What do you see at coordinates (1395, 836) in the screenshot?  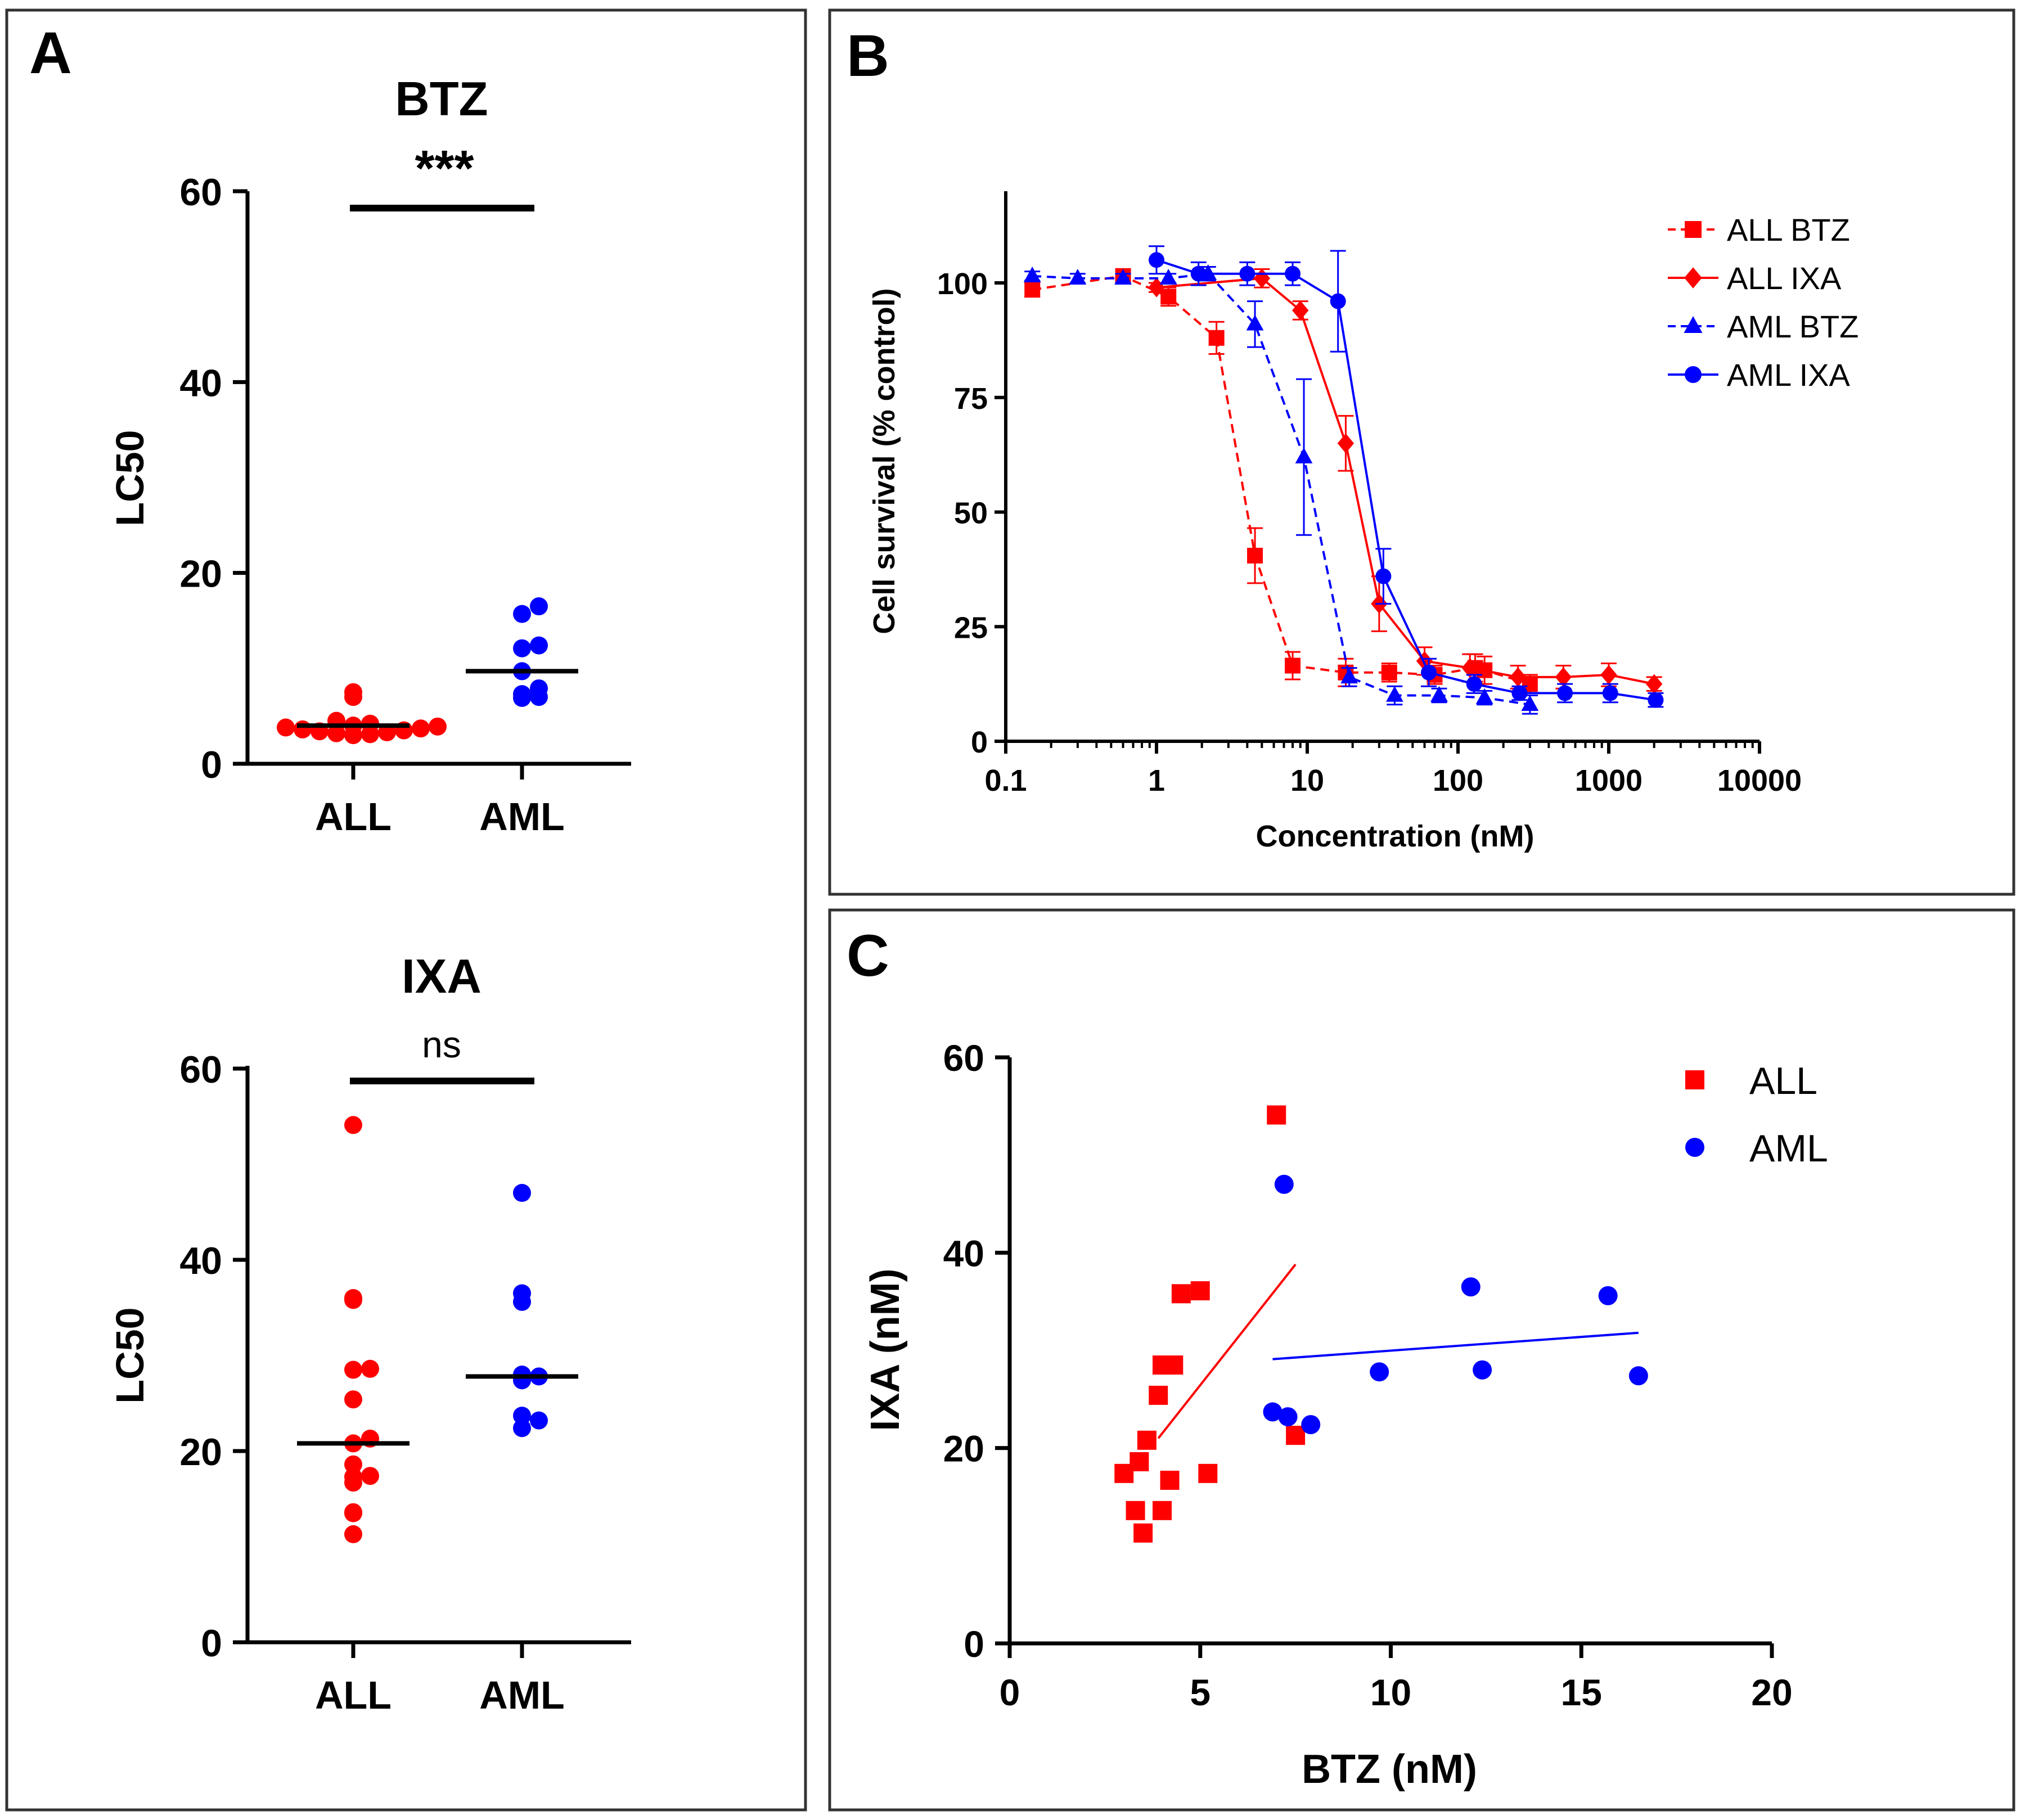 I see `b-x-label: Concentration (nM)` at bounding box center [1395, 836].